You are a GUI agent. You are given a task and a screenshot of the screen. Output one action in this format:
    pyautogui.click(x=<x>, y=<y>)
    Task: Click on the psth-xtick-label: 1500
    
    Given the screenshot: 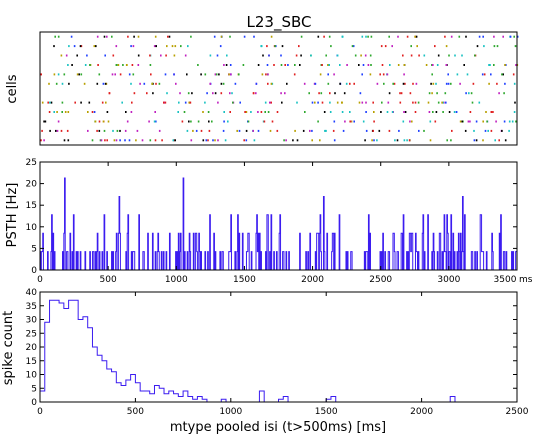 What is the action you would take?
    pyautogui.click(x=244, y=280)
    